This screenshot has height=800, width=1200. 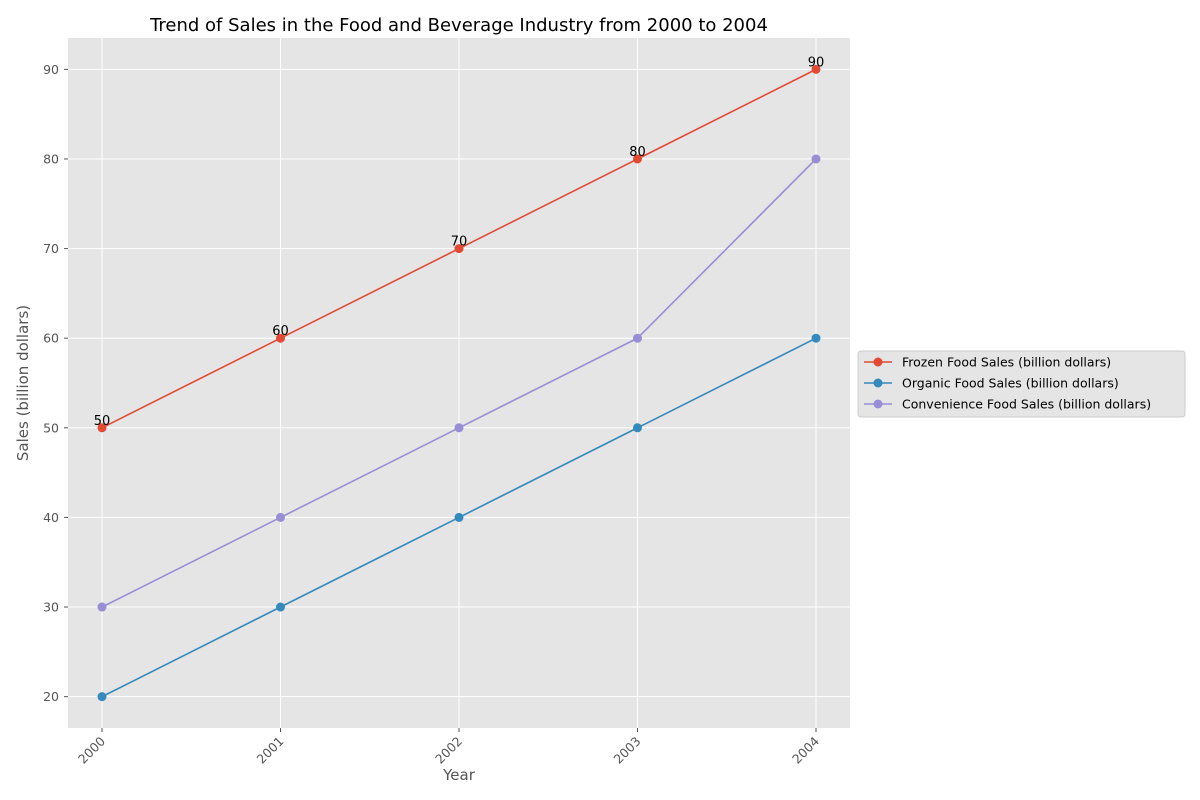 I want to click on y-tick-label: 90, so click(x=51, y=69).